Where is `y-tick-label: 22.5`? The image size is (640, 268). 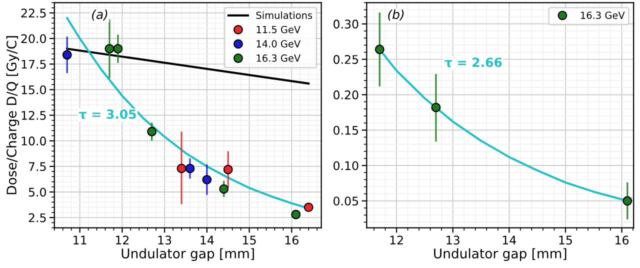
y-tick-label: 22.5 is located at coordinates (33, 13).